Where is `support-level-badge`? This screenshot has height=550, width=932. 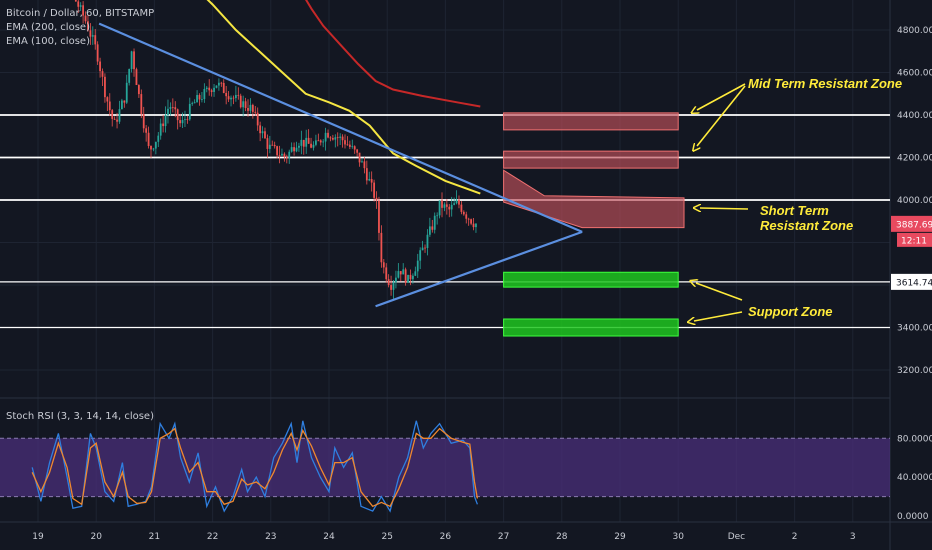
support-level-badge is located at coordinates (911, 281).